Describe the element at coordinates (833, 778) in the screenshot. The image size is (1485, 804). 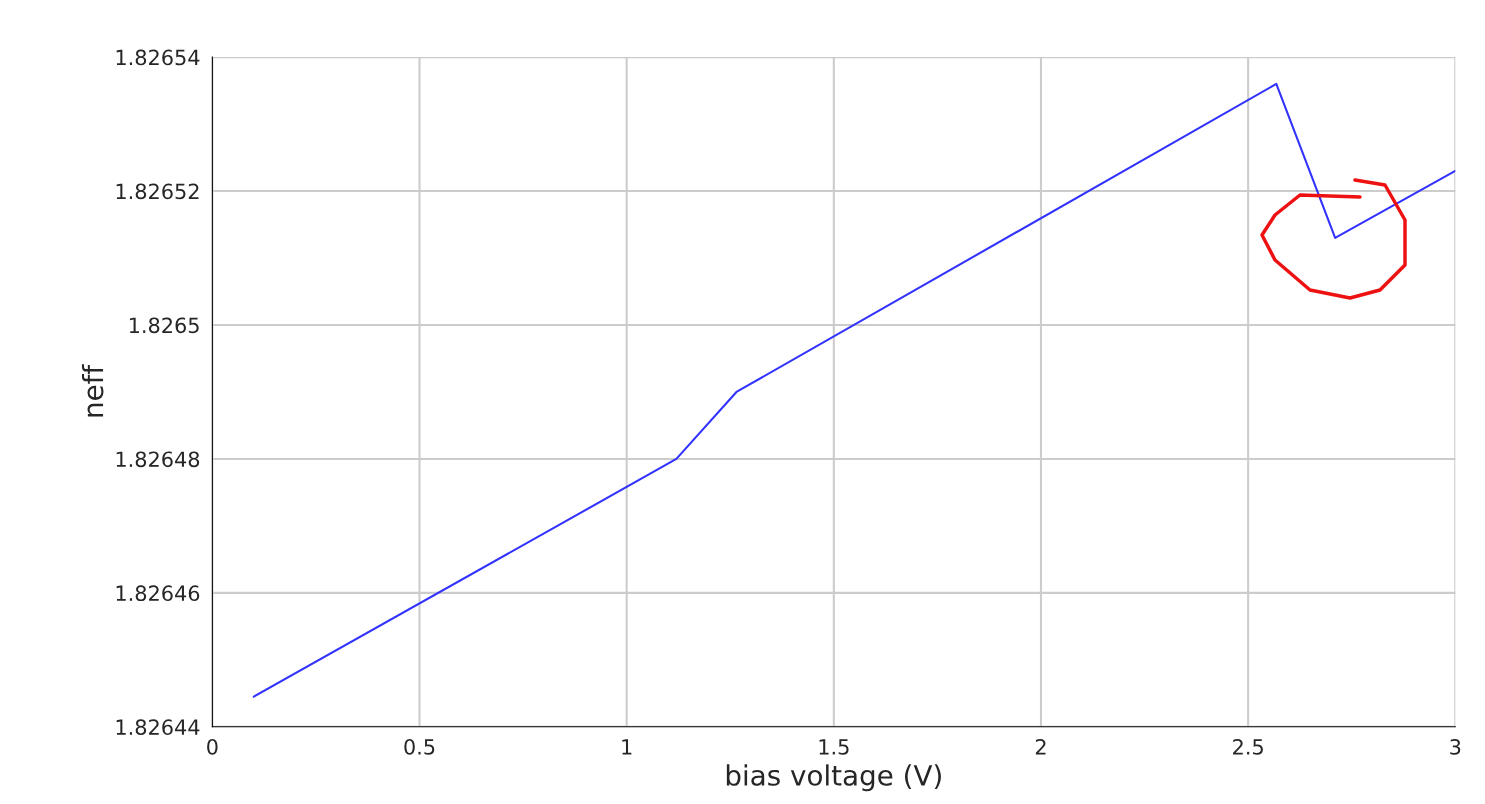
I see `x-axis-title: bias voltage (V)` at that location.